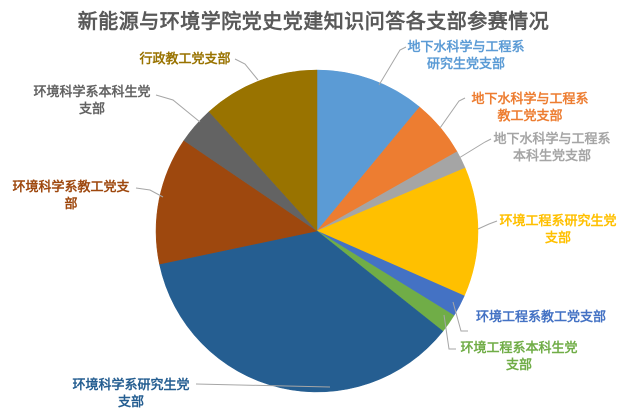 The image size is (627, 418). What do you see at coordinates (552, 147) in the screenshot?
I see `slice-label-groundwater-undergraduate: 地下水科学与工程系 本科生党支部` at bounding box center [552, 147].